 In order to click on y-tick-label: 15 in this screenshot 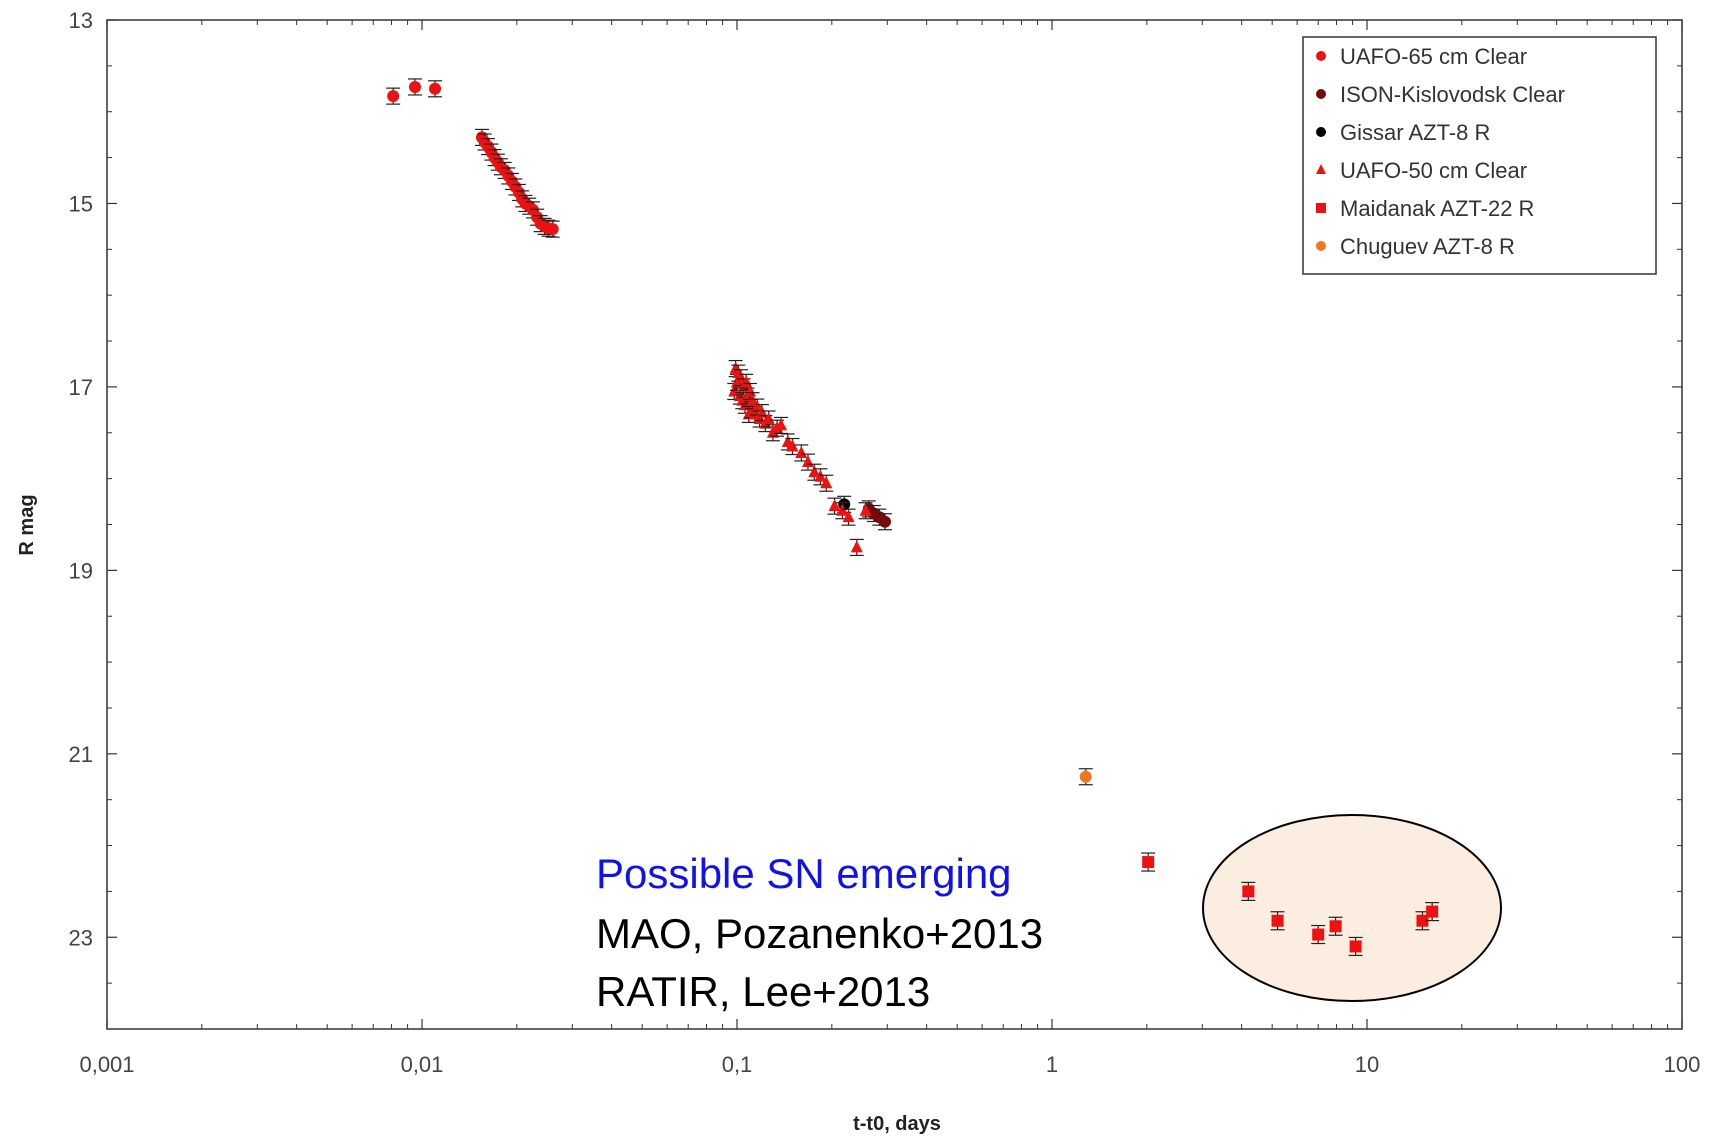, I will do `click(81, 203)`.